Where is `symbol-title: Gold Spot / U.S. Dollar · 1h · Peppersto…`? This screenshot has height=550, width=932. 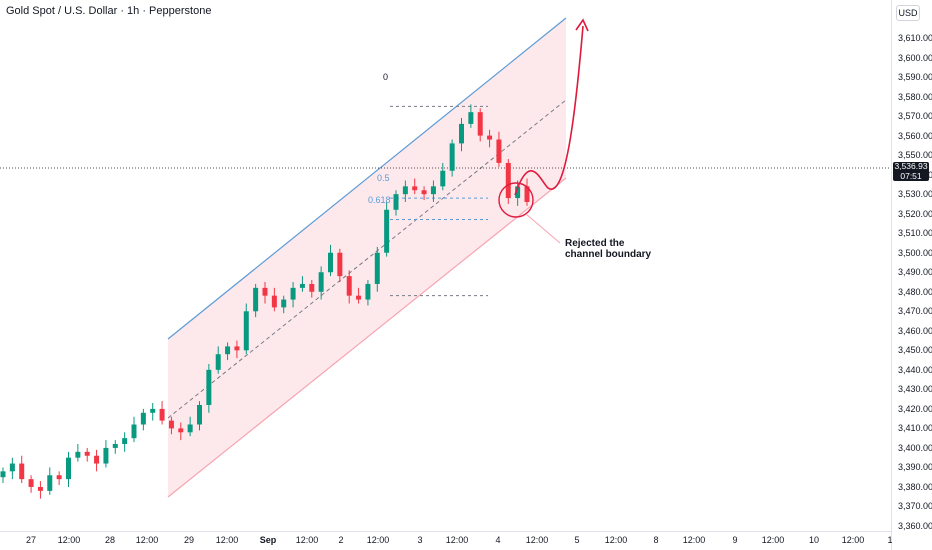
symbol-title: Gold Spot / U.S. Dollar · 1h · Peppersto… is located at coordinates (109, 11).